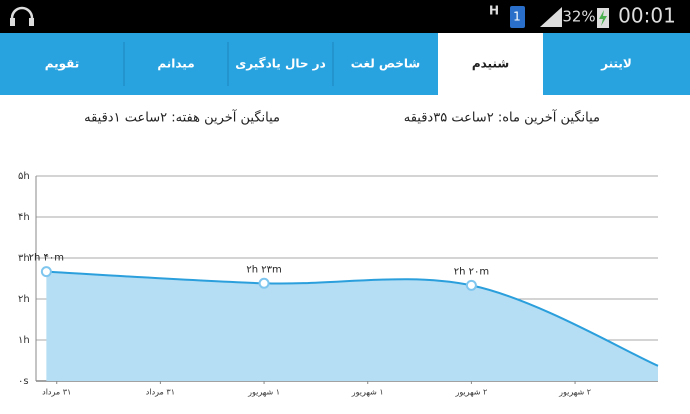 This screenshot has width=690, height=414. I want to click on y-tick-label: ۰s, so click(23, 381).